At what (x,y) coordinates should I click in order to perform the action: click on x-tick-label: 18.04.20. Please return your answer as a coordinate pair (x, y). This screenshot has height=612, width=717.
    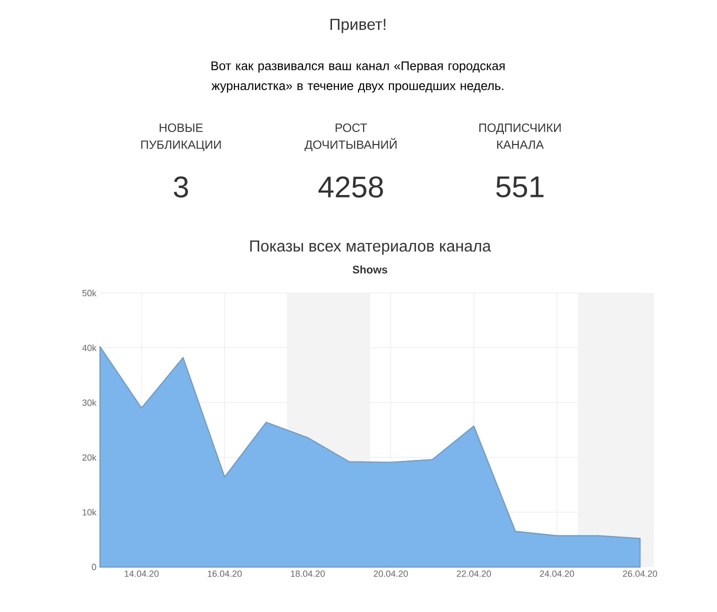
    Looking at the image, I should click on (307, 573).